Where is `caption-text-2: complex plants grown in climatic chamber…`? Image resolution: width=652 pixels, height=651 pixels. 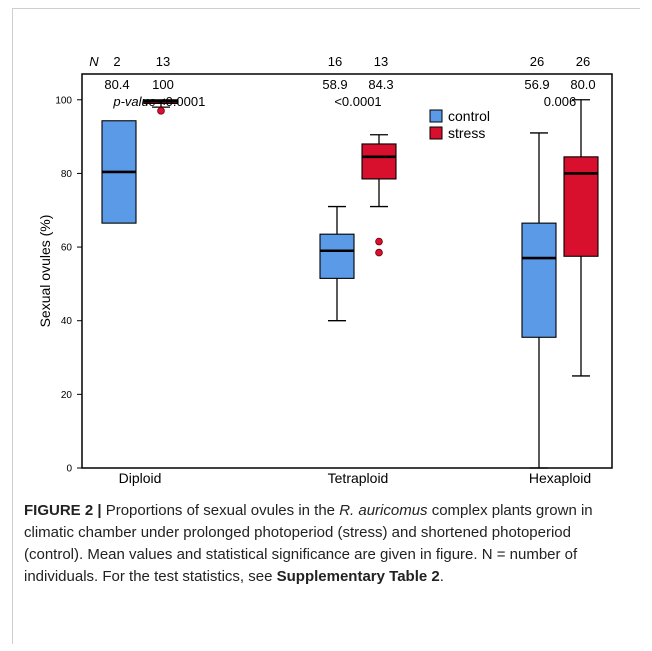
caption-text-2: complex plants grown in climatic chamber… is located at coordinates (308, 543).